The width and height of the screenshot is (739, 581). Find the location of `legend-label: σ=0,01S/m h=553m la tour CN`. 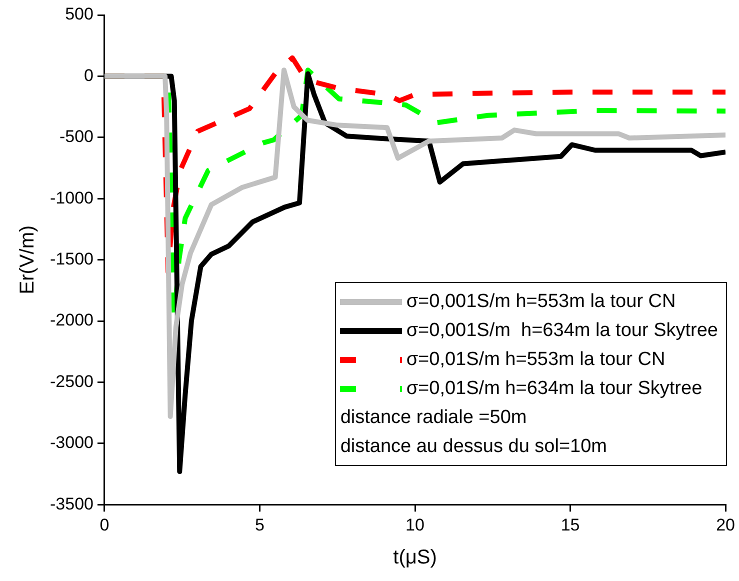

legend-label: σ=0,01S/m h=553m la tour CN is located at coordinates (536, 360).